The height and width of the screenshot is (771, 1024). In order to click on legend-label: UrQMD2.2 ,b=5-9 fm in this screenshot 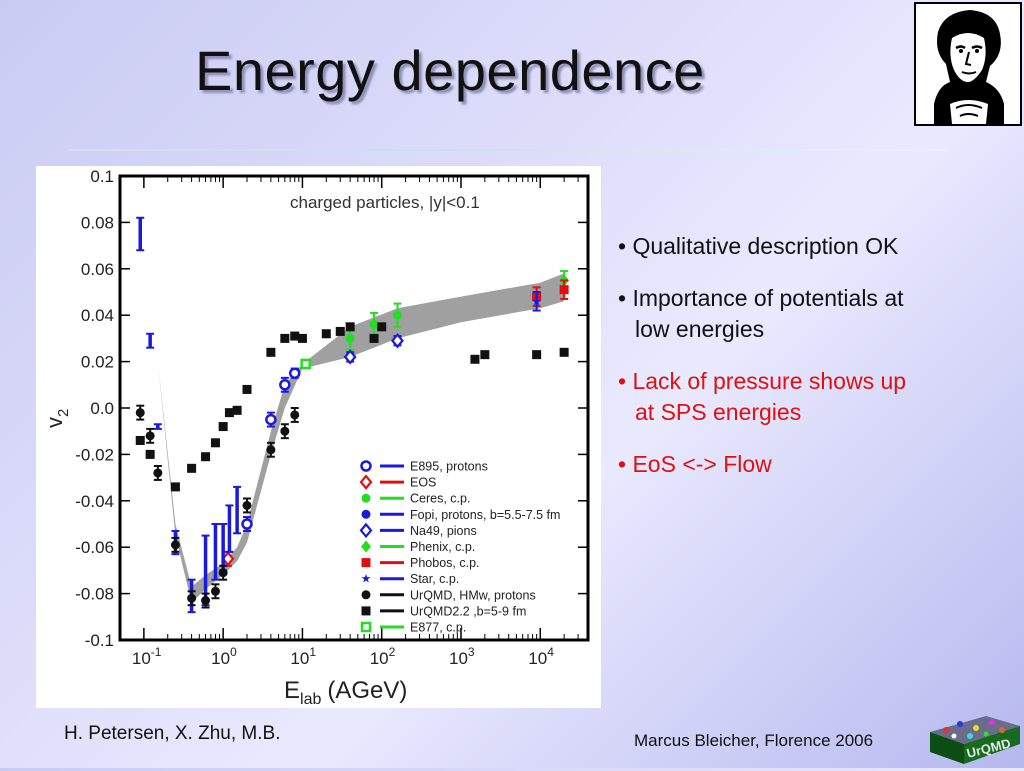, I will do `click(468, 611)`.